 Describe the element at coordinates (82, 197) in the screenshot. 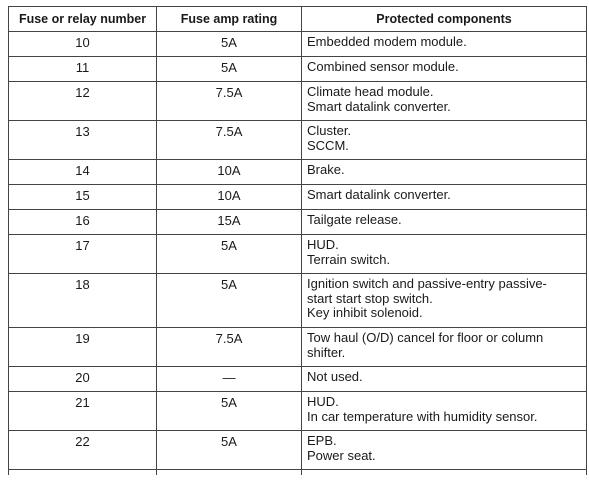

I see `fuse-number: 15` at that location.